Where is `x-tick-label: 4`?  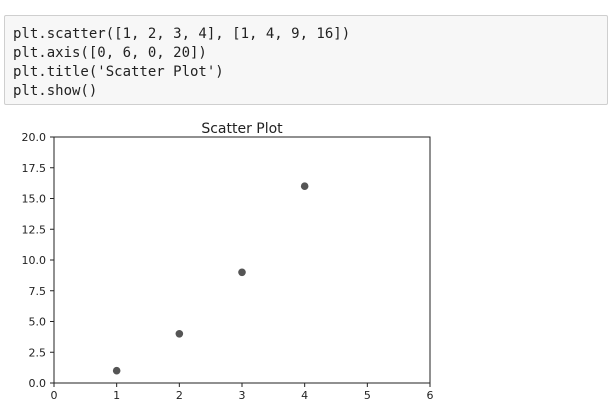 x-tick-label: 4 is located at coordinates (304, 395).